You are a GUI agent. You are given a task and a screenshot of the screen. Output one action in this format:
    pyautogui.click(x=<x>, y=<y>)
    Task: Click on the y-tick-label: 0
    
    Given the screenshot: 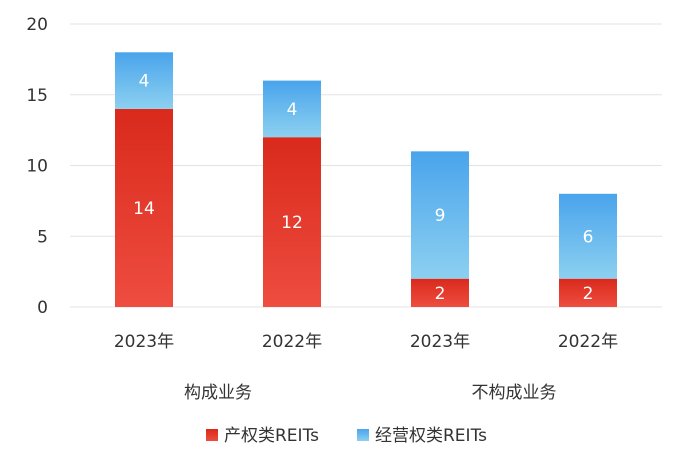 What is the action you would take?
    pyautogui.click(x=42, y=308)
    